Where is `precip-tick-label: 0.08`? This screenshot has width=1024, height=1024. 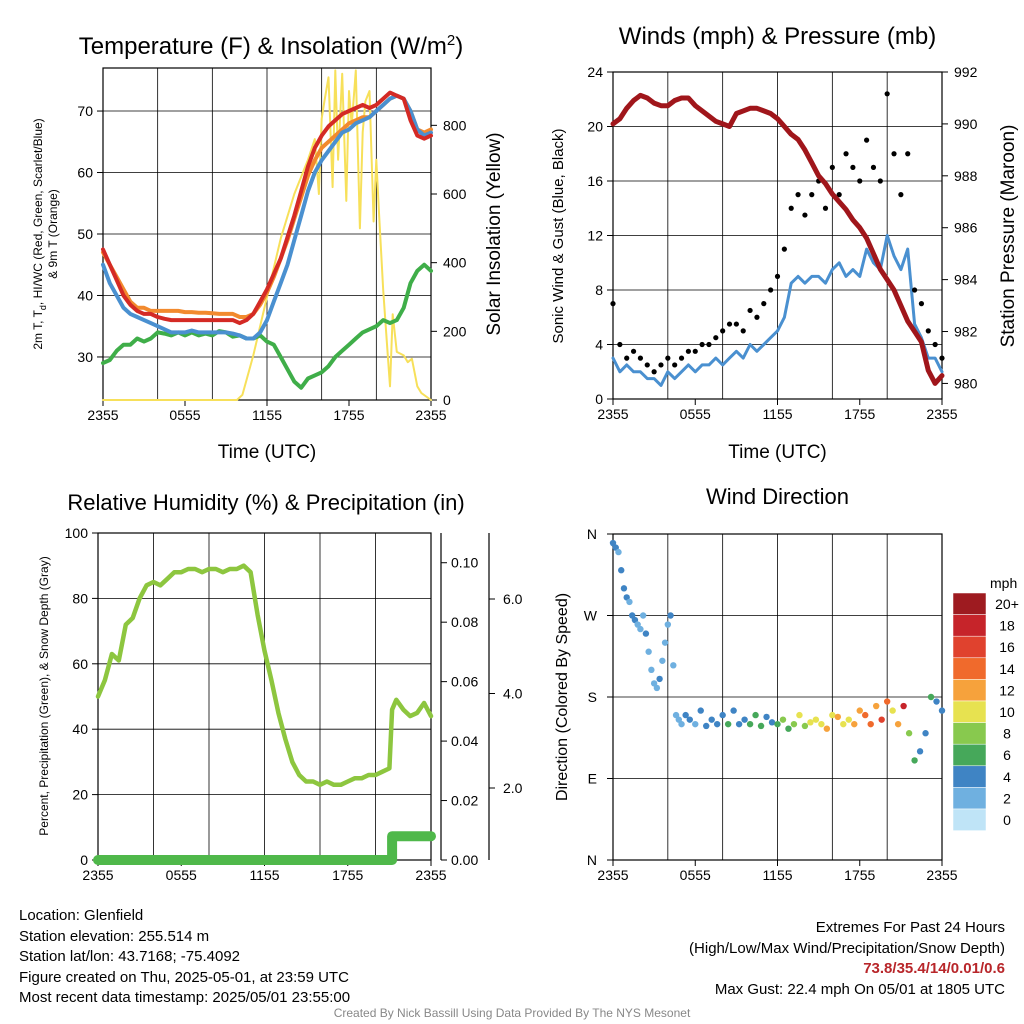
precip-tick-label: 0.08 is located at coordinates (464, 622).